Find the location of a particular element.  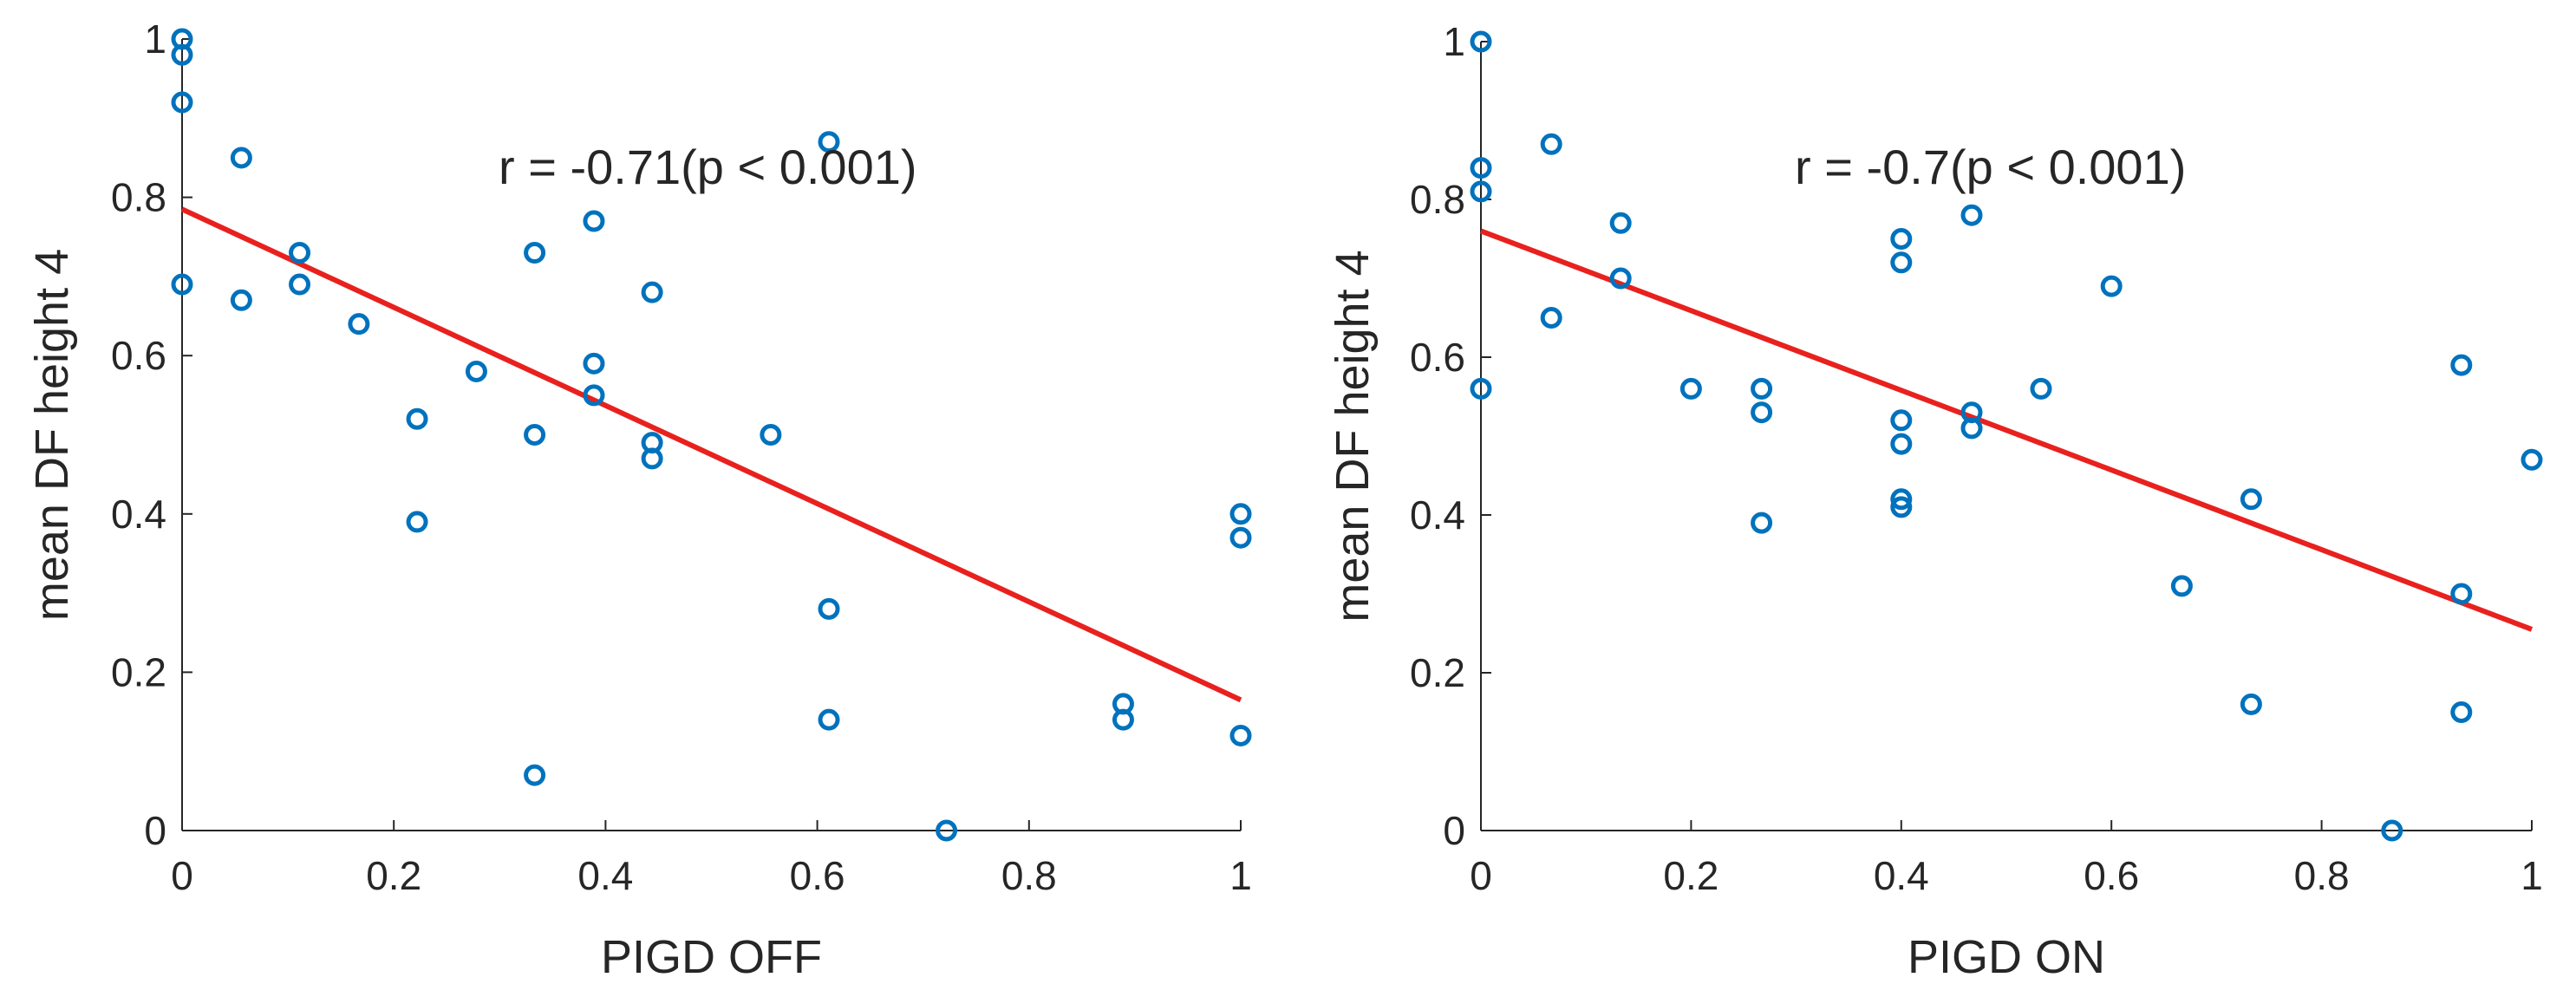

x-axis-label: PIGD OFF is located at coordinates (711, 957).